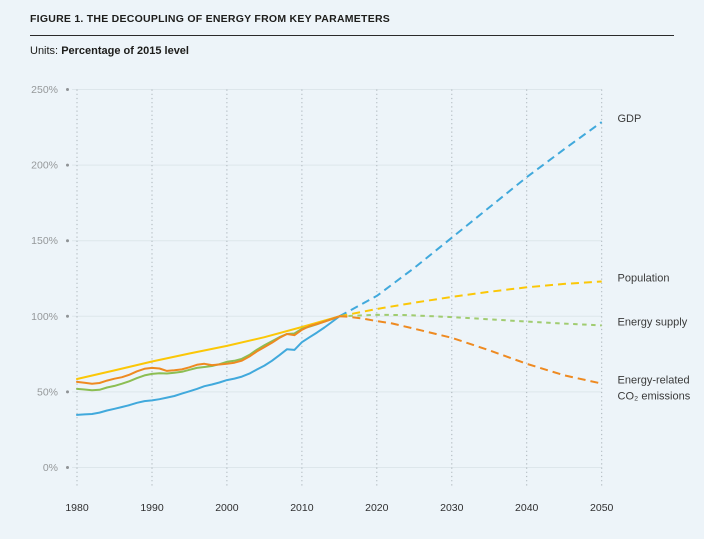 The width and height of the screenshot is (704, 539). What do you see at coordinates (630, 119) in the screenshot?
I see `series-label-gdp: GDP` at bounding box center [630, 119].